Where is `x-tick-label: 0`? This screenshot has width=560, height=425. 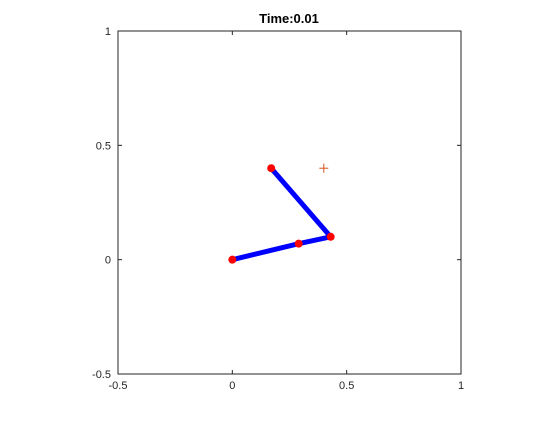
x-tick-label: 0 is located at coordinates (232, 386).